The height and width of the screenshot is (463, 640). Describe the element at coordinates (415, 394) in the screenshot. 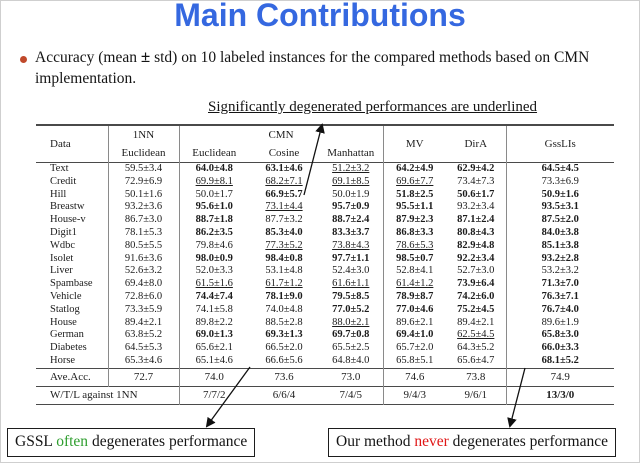

I see `wtl-cell: 9/4/3` at that location.